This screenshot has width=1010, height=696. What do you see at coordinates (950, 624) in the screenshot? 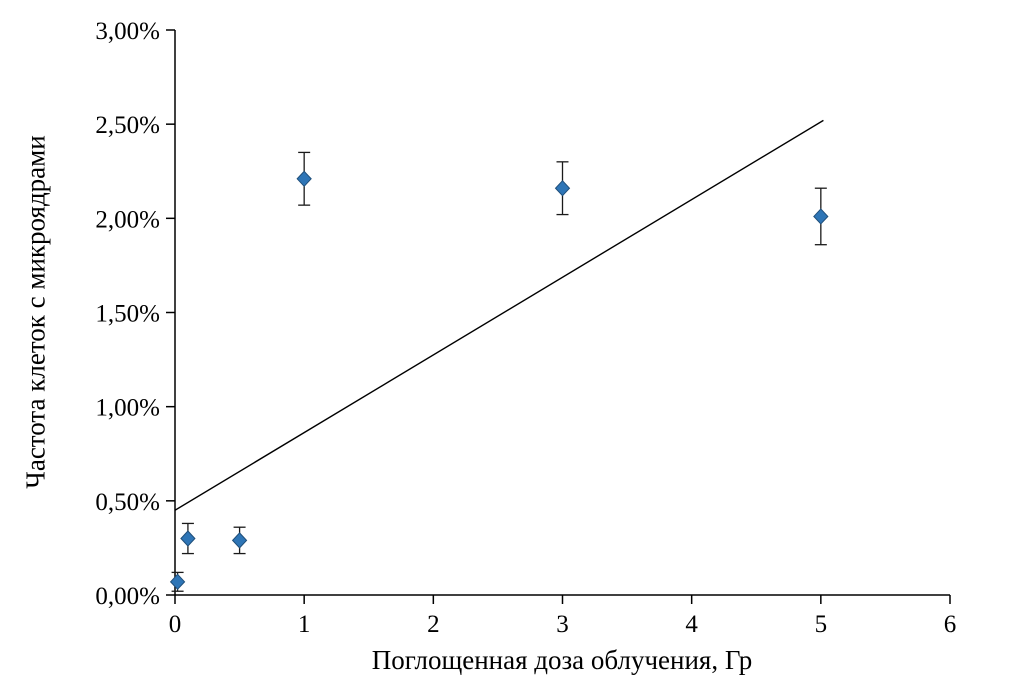
I see `x-tick-label: 6` at bounding box center [950, 624].